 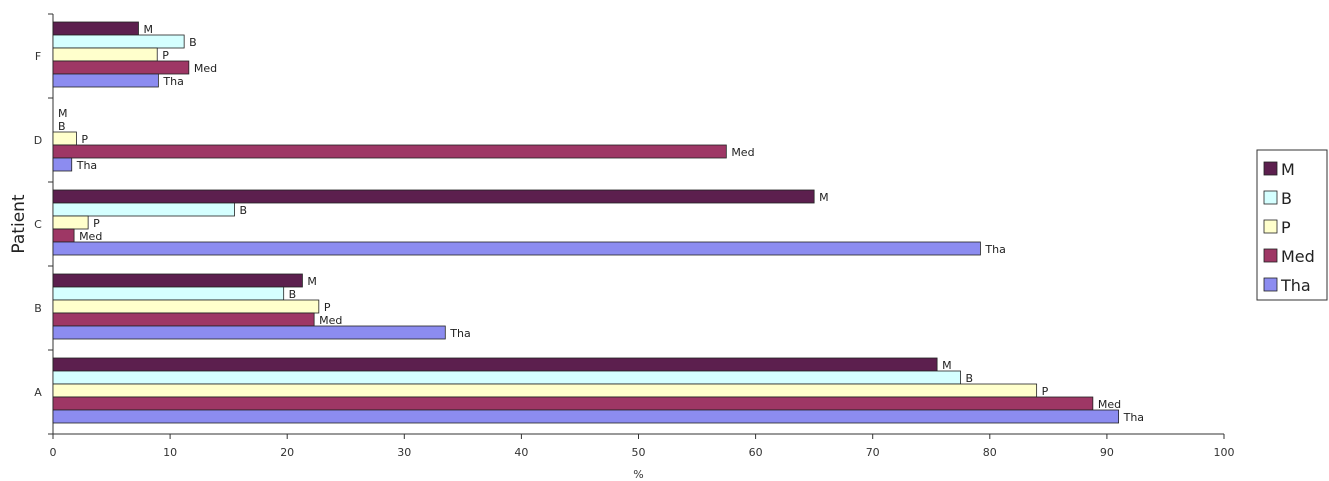 I want to click on x-tick-label: 100, so click(x=1224, y=452).